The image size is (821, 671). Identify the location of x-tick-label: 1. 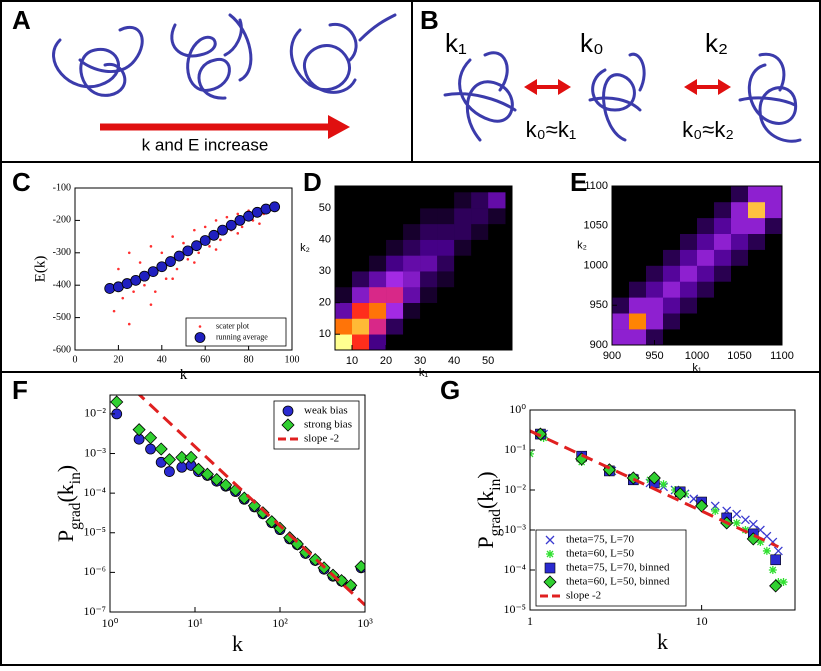
(530, 621).